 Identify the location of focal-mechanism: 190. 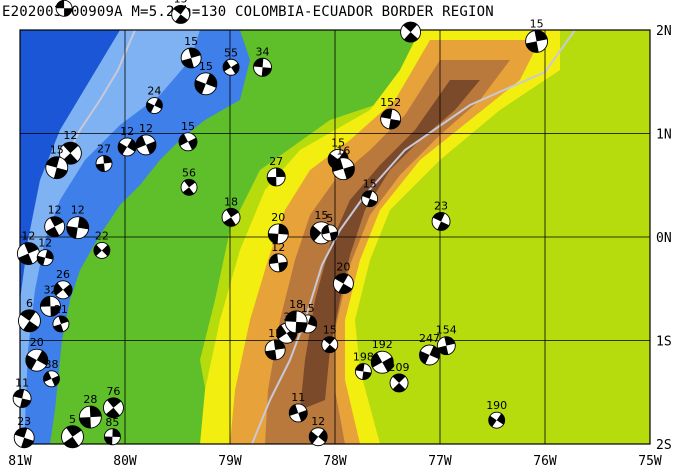
(496, 414).